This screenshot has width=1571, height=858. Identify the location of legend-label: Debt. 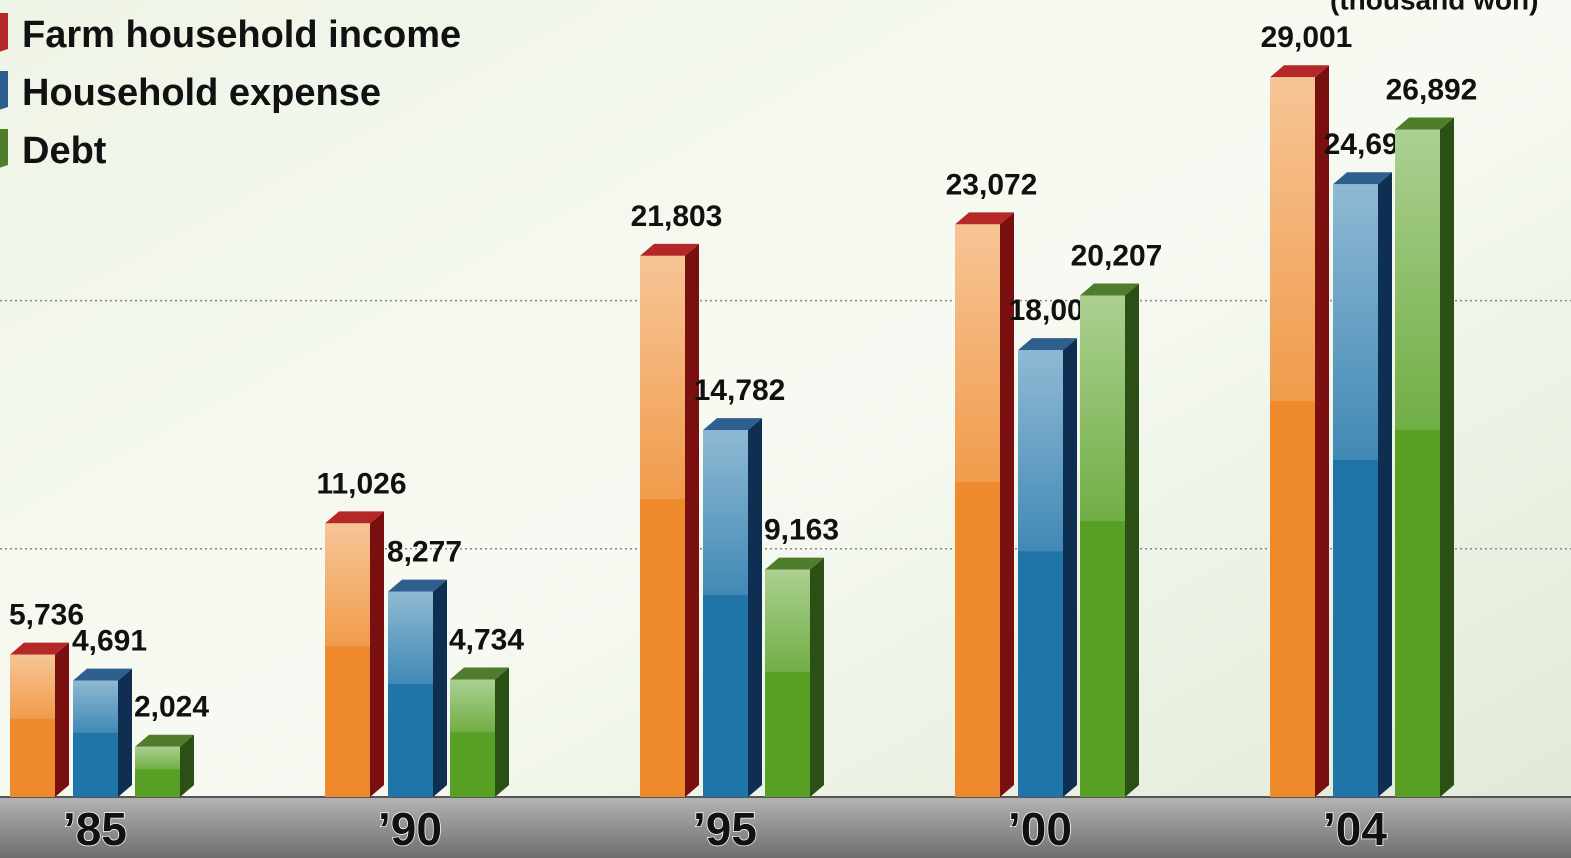
(64, 151).